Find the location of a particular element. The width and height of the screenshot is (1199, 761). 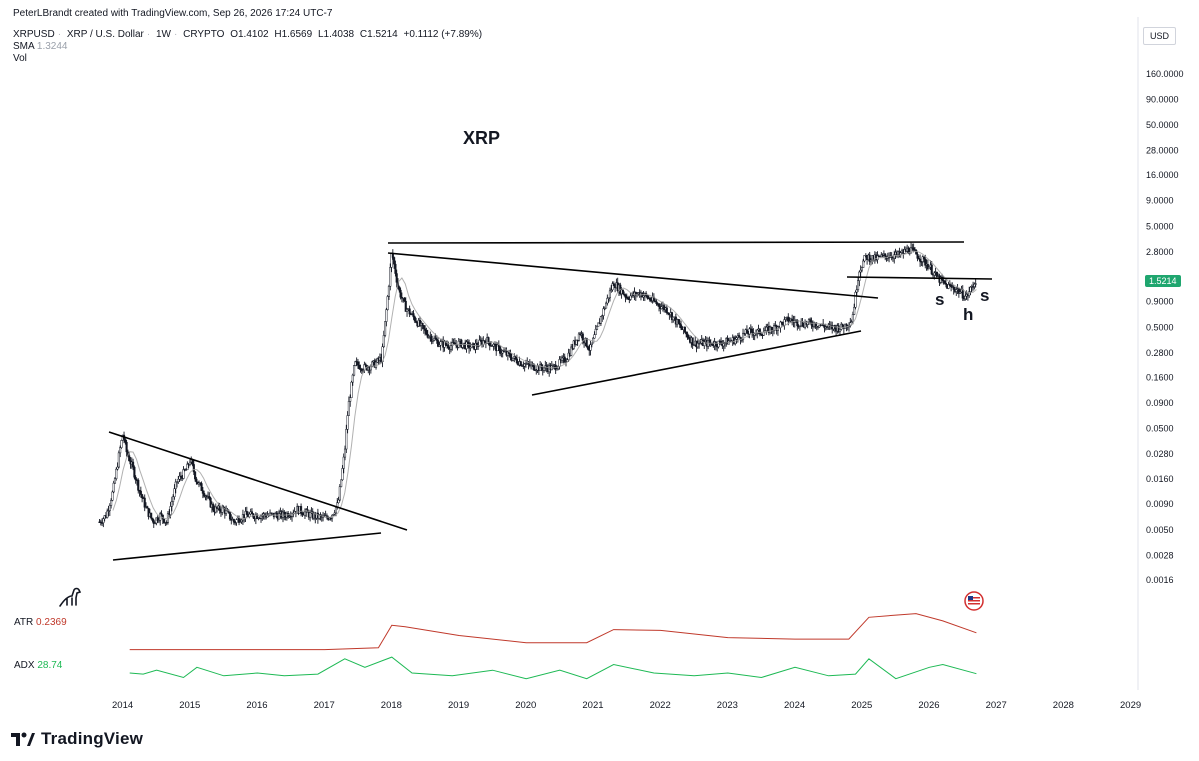

us-flag-icon is located at coordinates (974, 601).